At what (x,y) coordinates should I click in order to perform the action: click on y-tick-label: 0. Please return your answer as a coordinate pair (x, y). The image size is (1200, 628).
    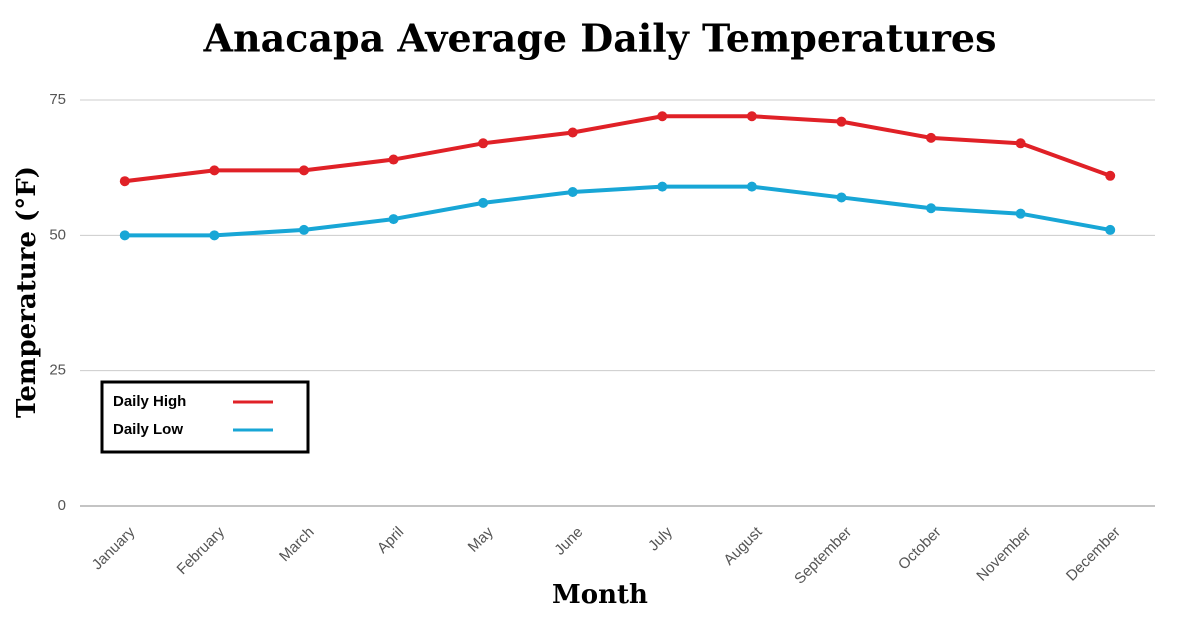
    Looking at the image, I should click on (62, 505).